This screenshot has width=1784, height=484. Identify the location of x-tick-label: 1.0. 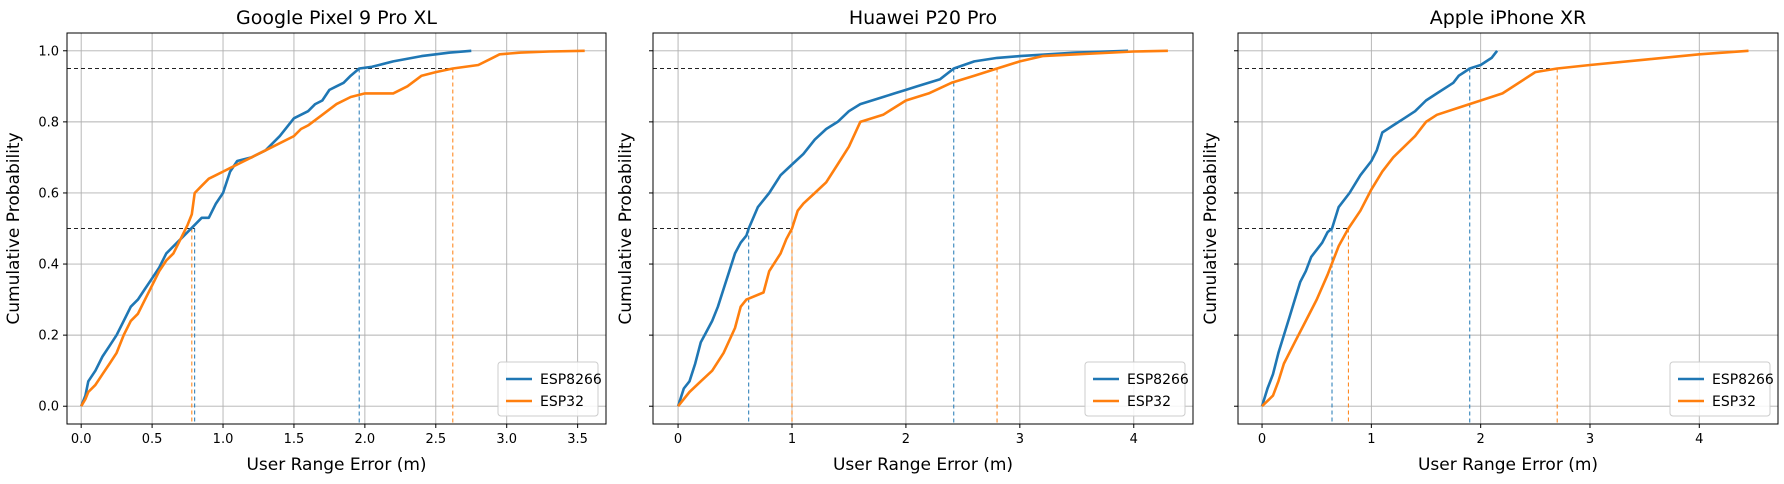
(223, 439).